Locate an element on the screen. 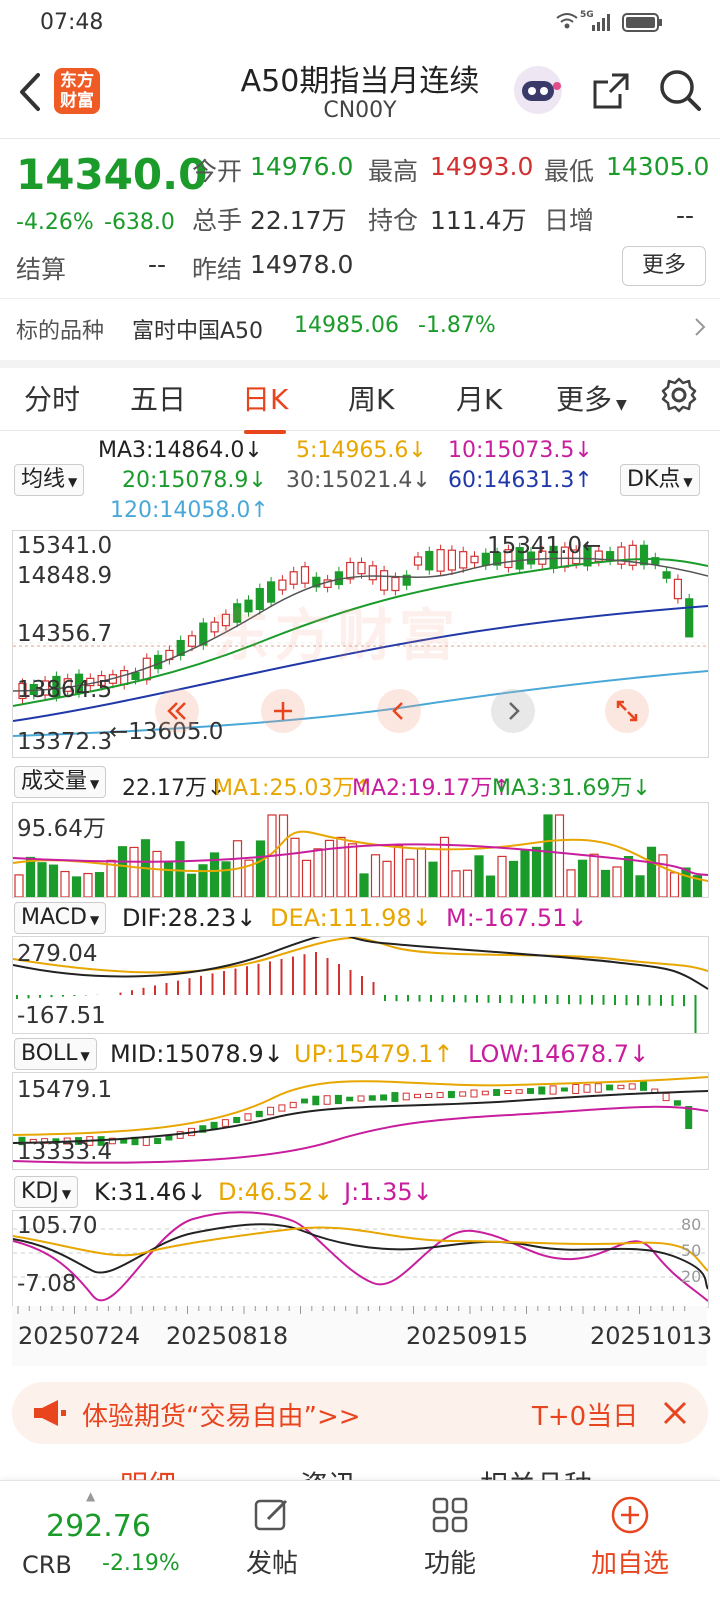  boll-selector: BOLL ▼ is located at coordinates (55, 1054).